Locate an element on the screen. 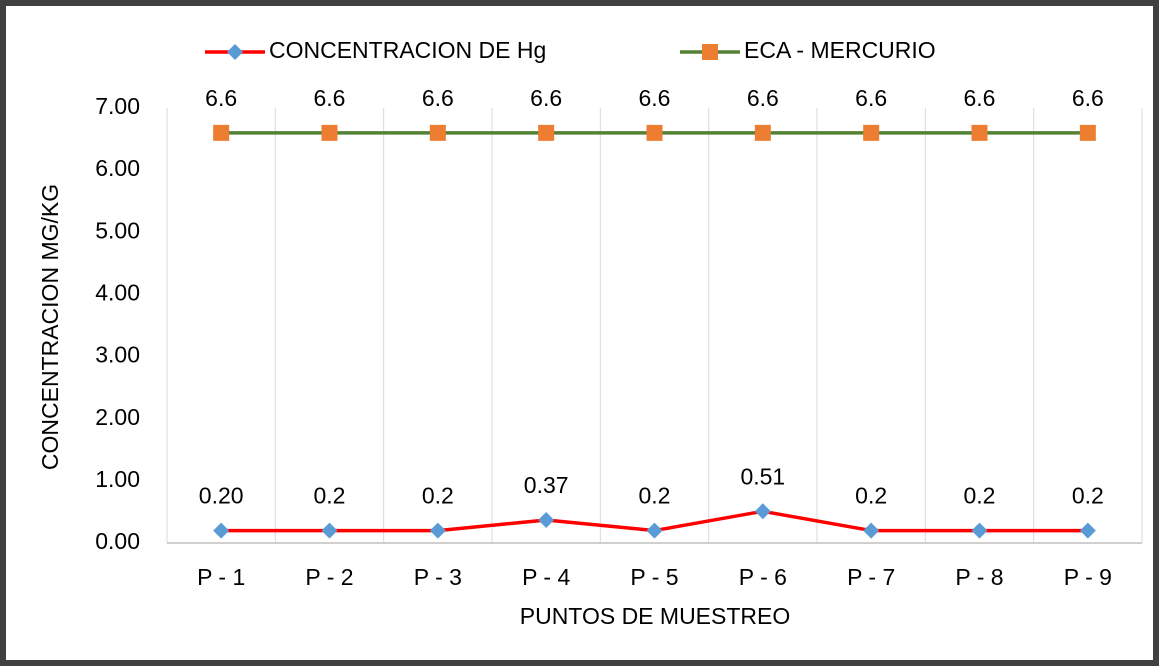 This screenshot has height=666, width=1159. x-tick-label: P - 3 is located at coordinates (438, 577).